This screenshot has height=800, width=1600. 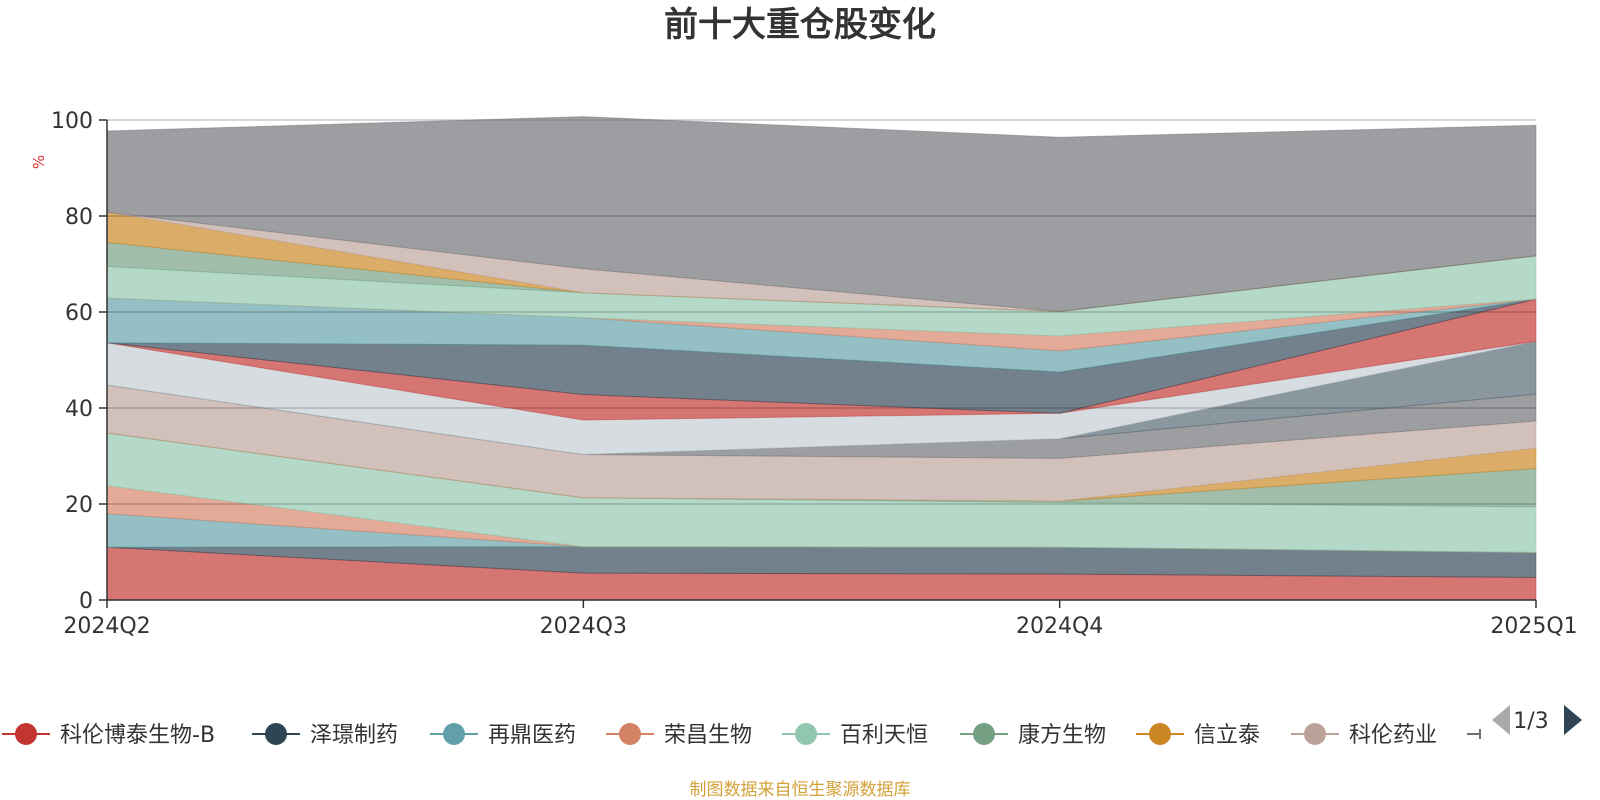 What do you see at coordinates (1393, 735) in the screenshot?
I see `legend-label: 科伦药业` at bounding box center [1393, 735].